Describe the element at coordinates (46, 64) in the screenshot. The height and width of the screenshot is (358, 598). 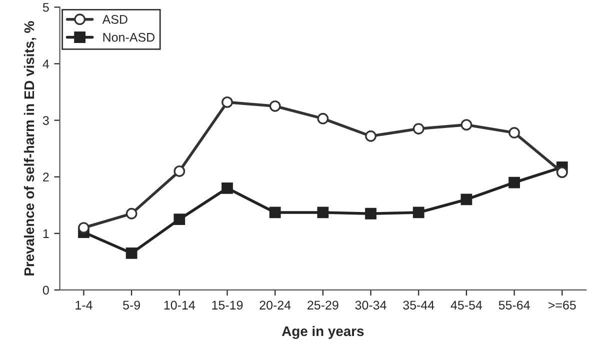
I see `y-tick-label: 4` at that location.